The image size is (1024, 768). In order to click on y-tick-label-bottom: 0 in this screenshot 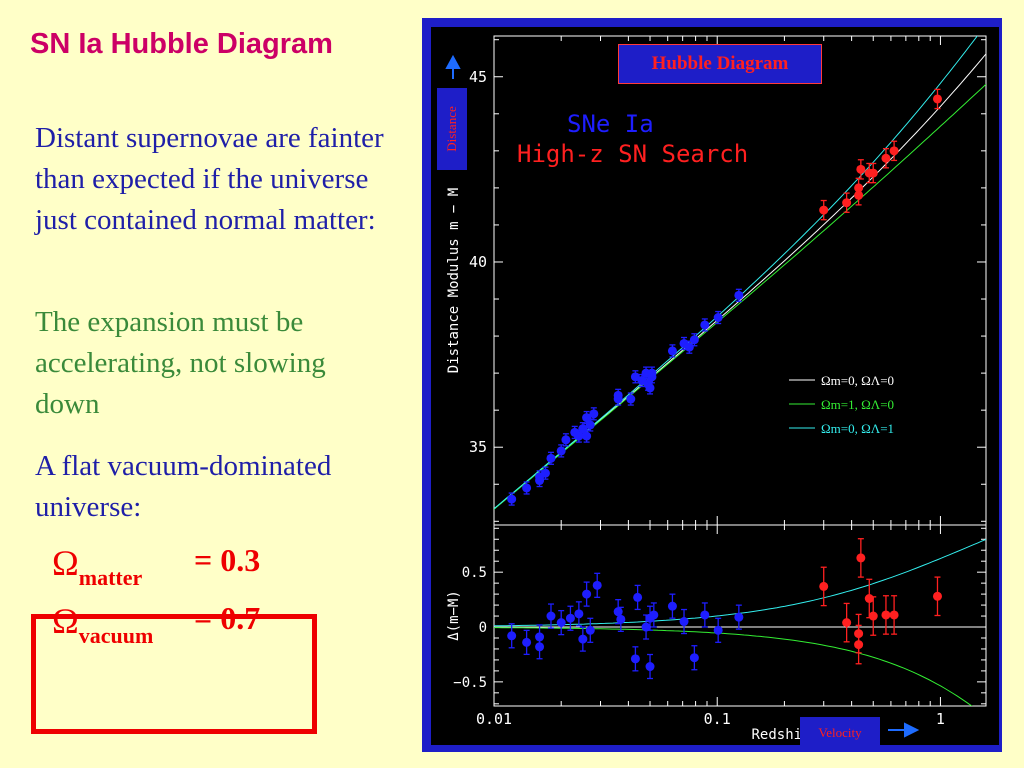, I will do `click(483, 628)`.